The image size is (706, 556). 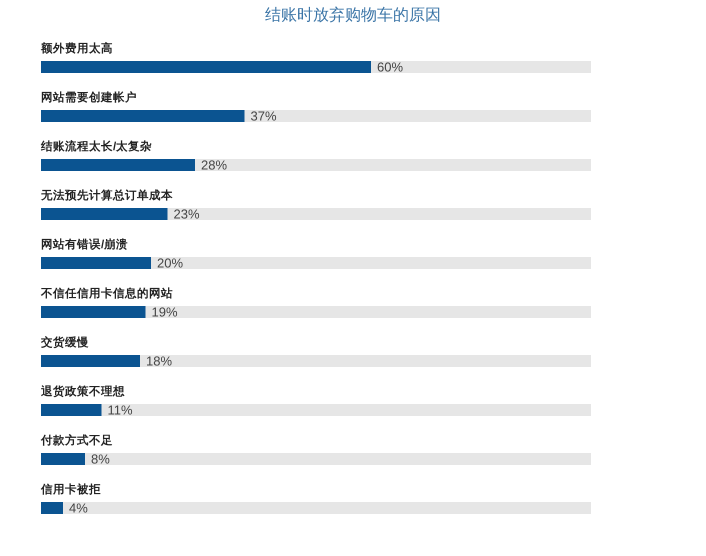 What do you see at coordinates (107, 196) in the screenshot?
I see `category-label: 无法预先计算总订单成本` at bounding box center [107, 196].